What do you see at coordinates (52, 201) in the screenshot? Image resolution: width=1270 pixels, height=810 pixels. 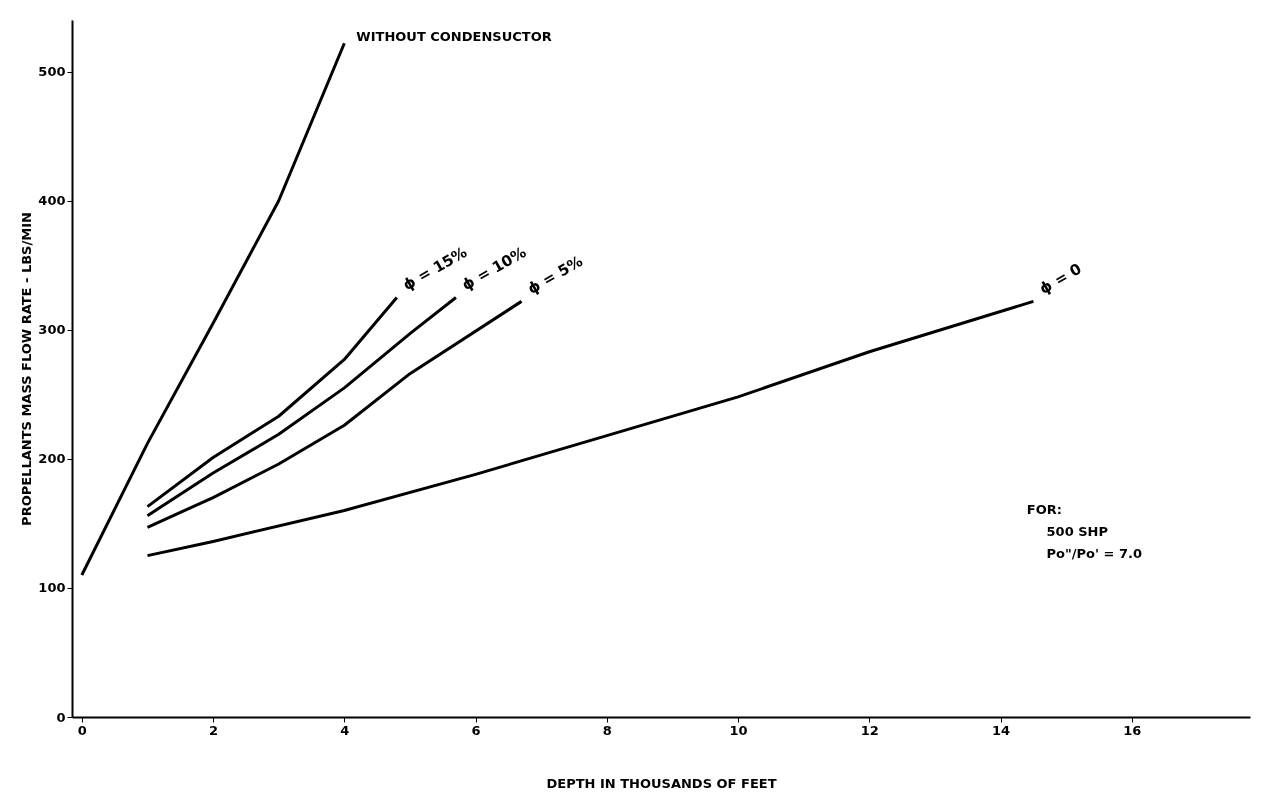 I see `y-tick-label: 400` at bounding box center [52, 201].